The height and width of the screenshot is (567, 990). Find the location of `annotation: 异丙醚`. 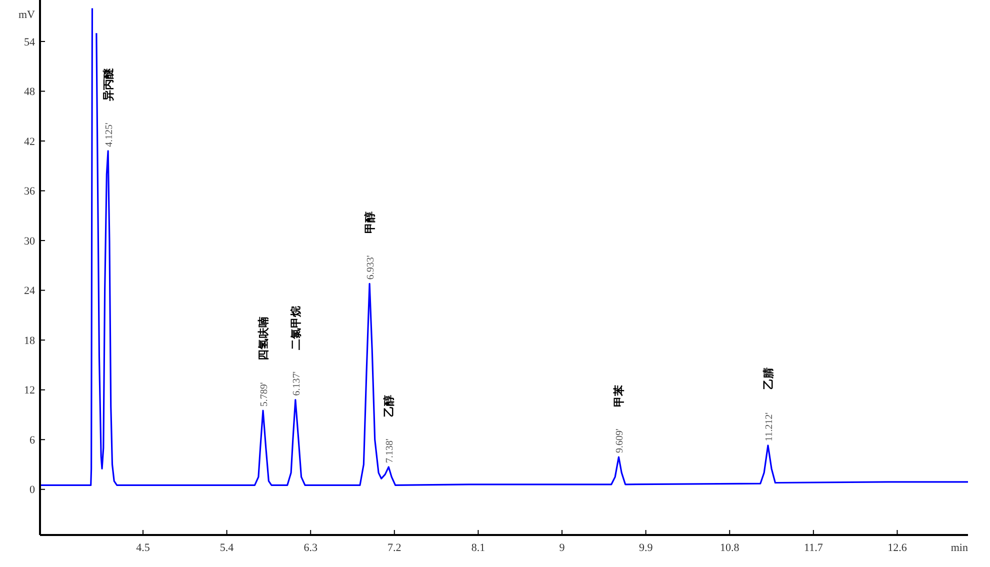

annotation: 异丙醚 is located at coordinates (109, 84).